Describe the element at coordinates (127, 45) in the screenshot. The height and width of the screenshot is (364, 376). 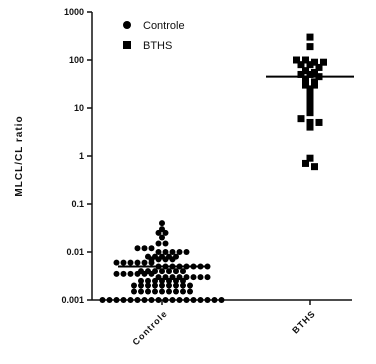
I see `legend-marker-bths` at that location.